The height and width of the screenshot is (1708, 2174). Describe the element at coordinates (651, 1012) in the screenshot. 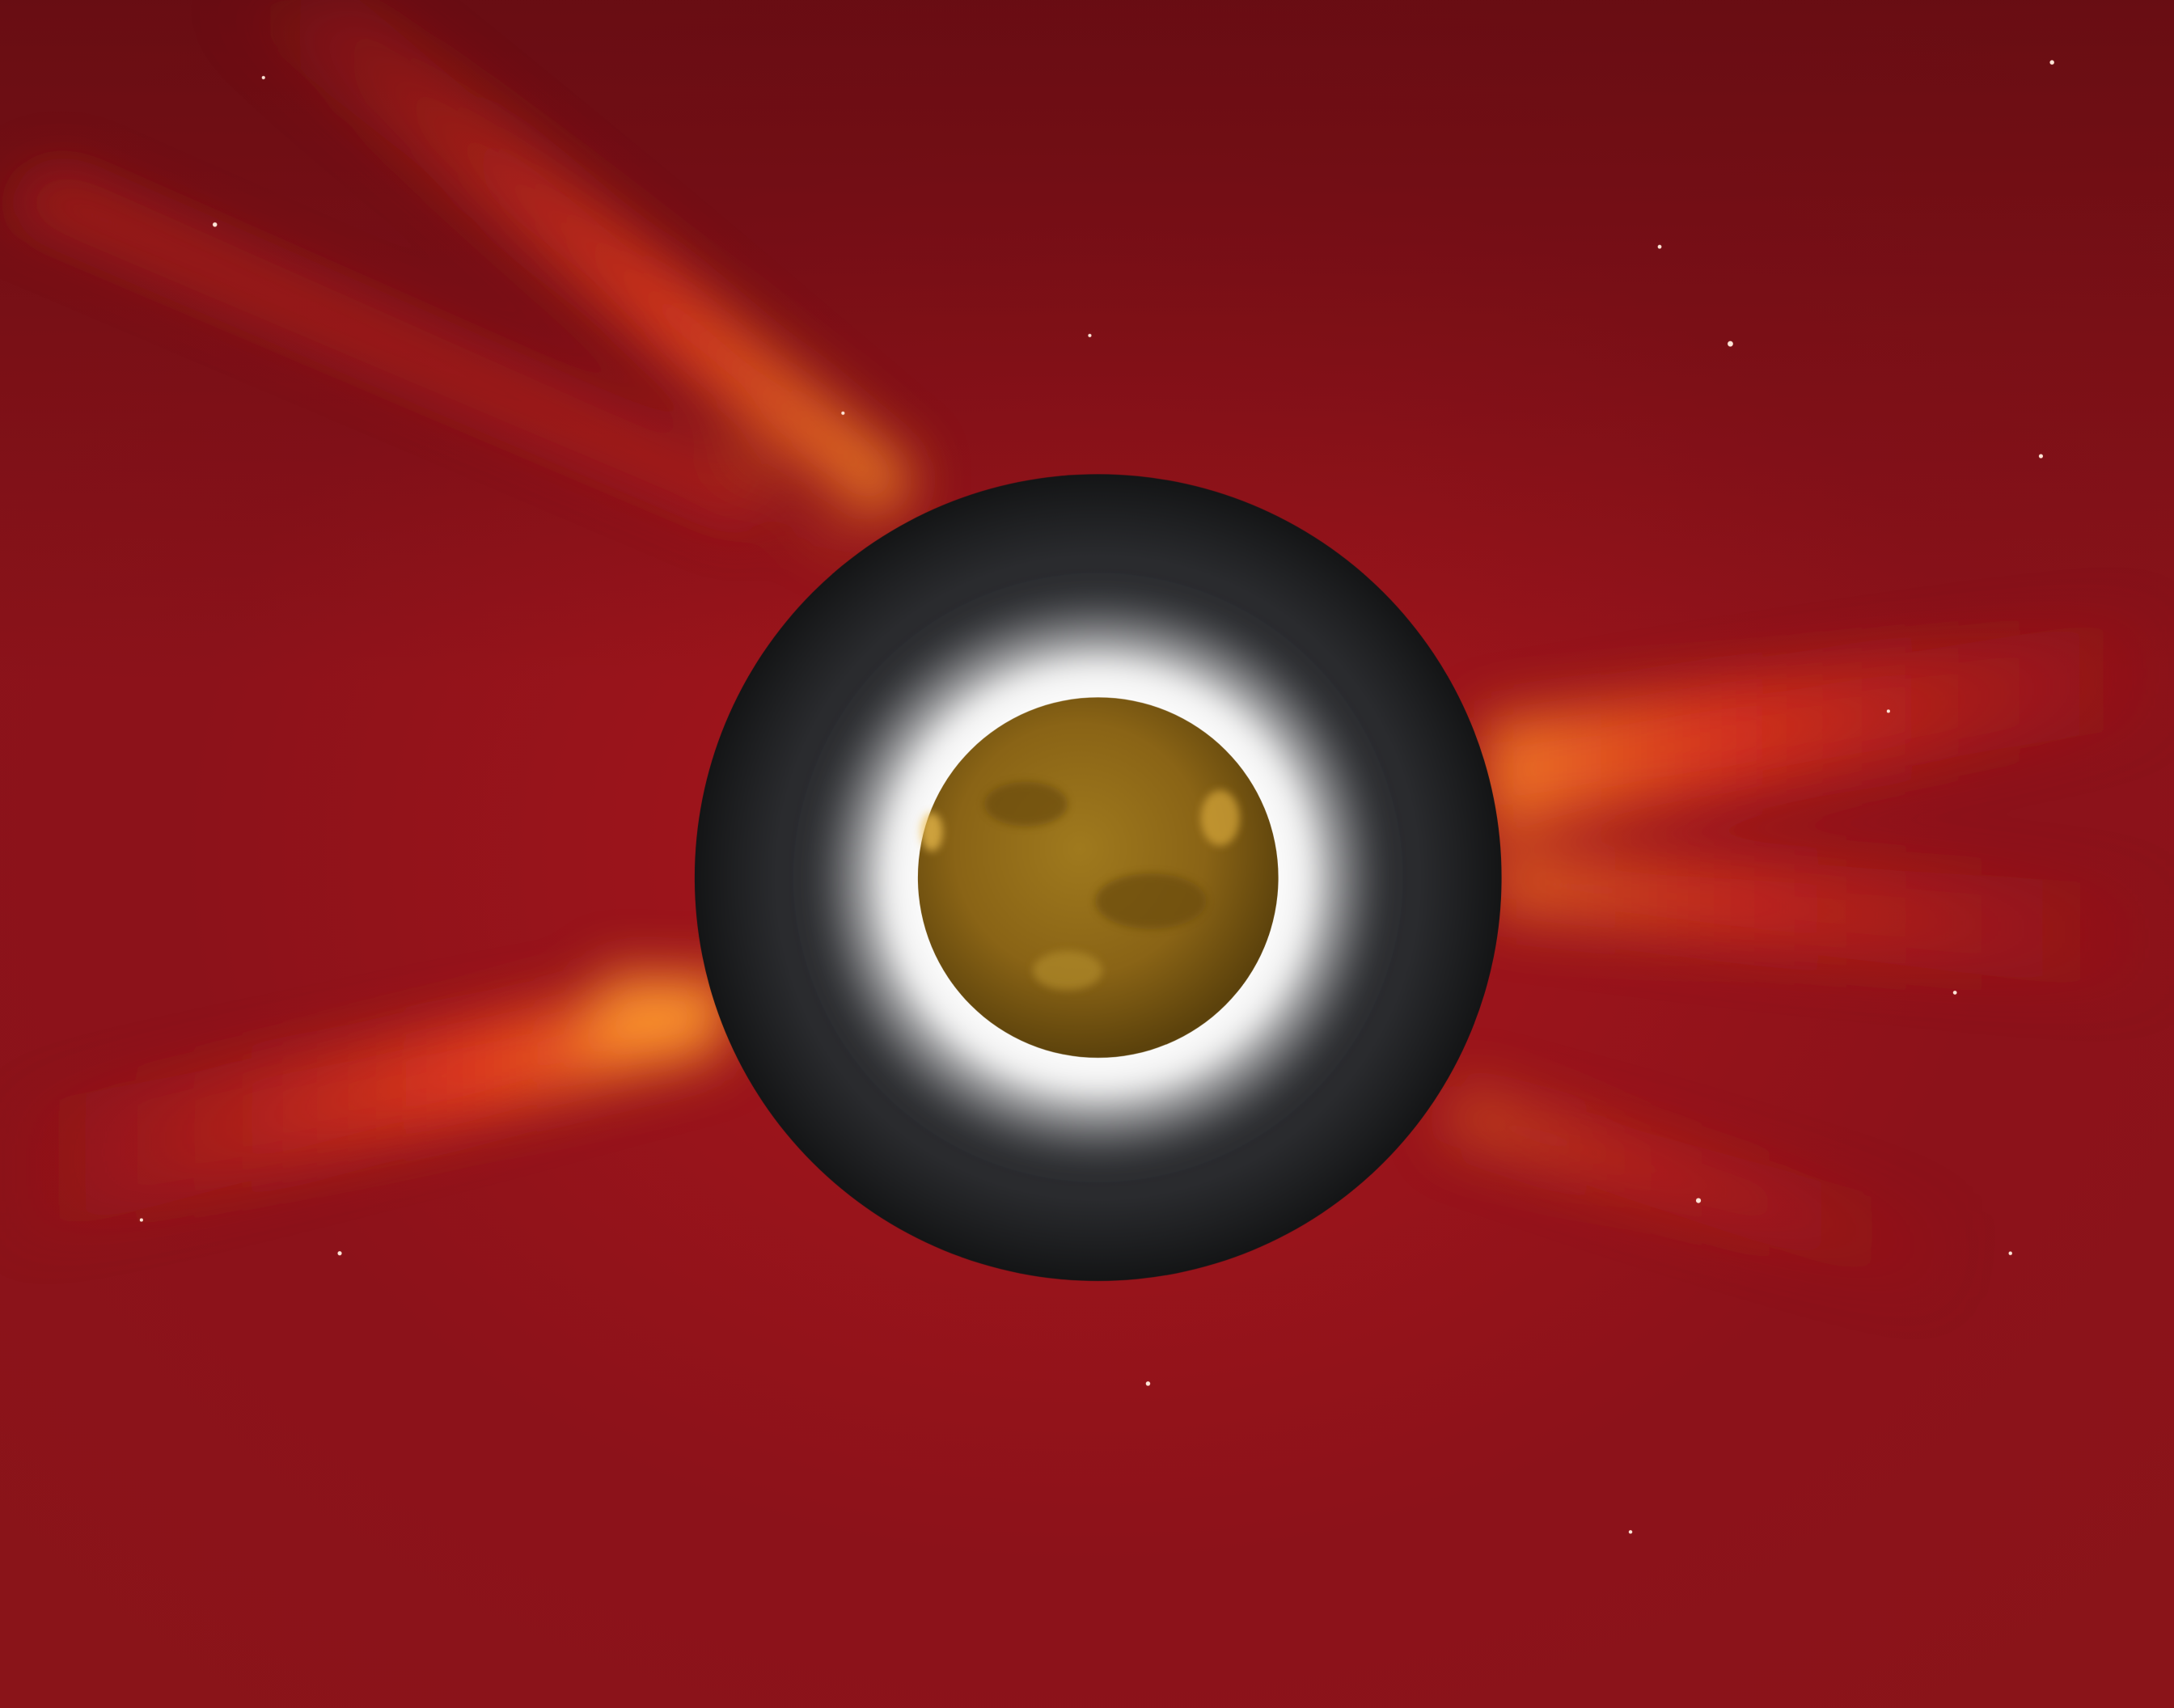

I see `streamer-left-core` at that location.